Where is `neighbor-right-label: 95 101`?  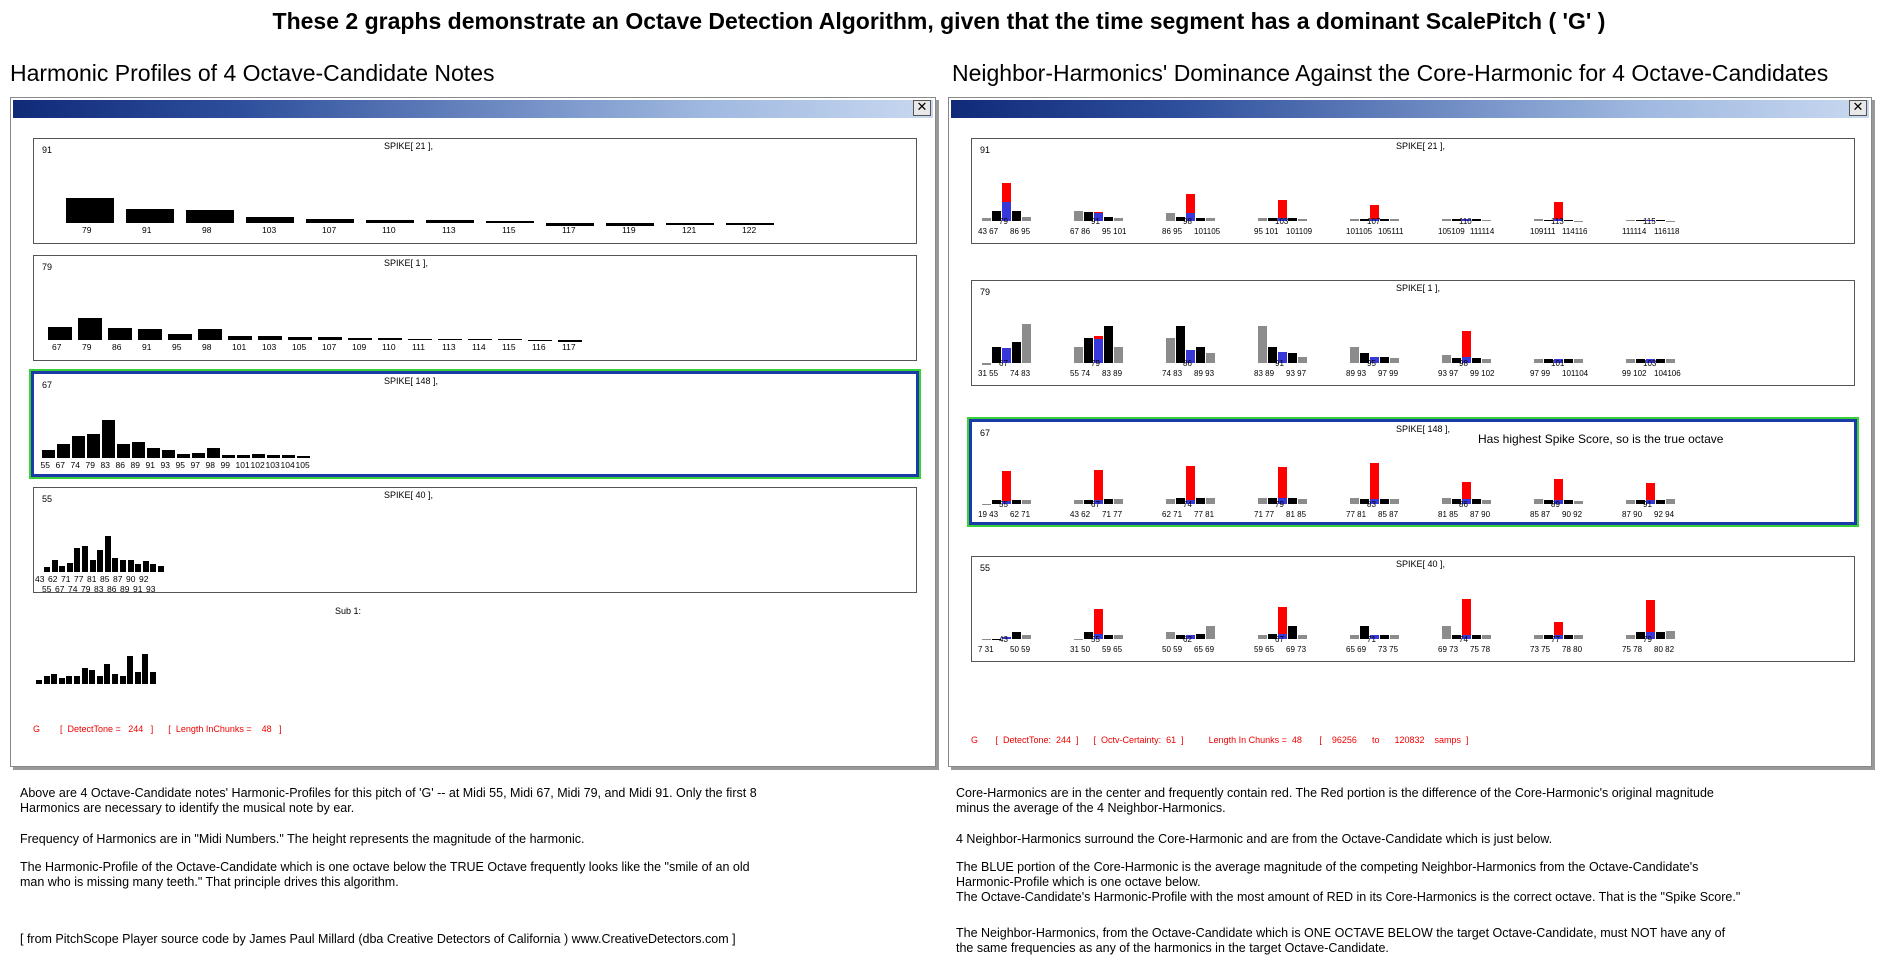 neighbor-right-label: 95 101 is located at coordinates (1114, 231).